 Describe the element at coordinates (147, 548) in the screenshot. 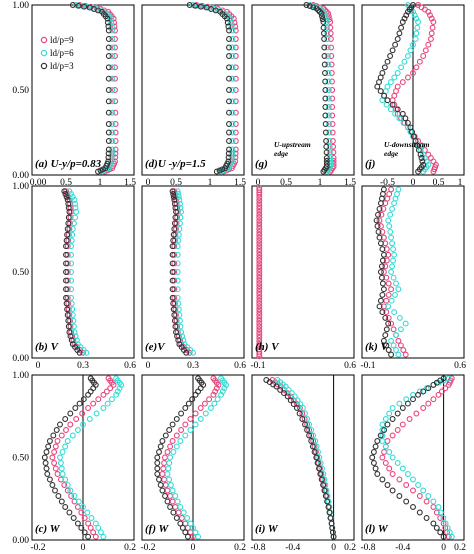

I see `xtick-f-0: -0.2` at that location.